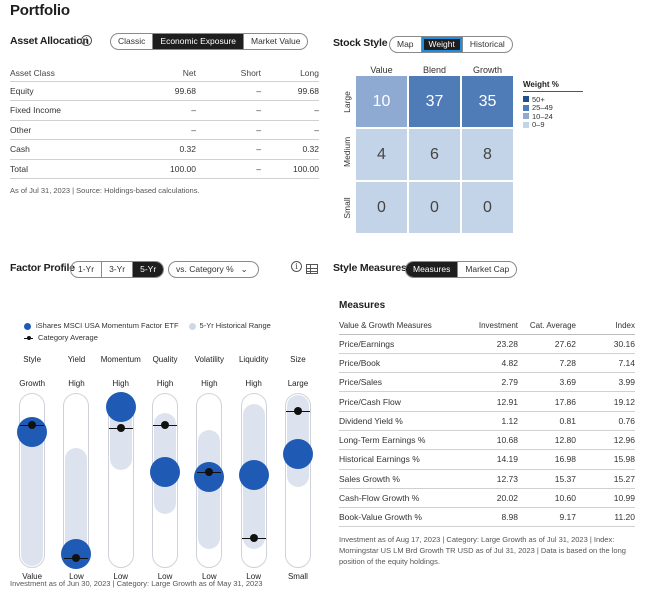  What do you see at coordinates (487, 70) in the screenshot?
I see `style-col-growth: Growth` at bounding box center [487, 70].